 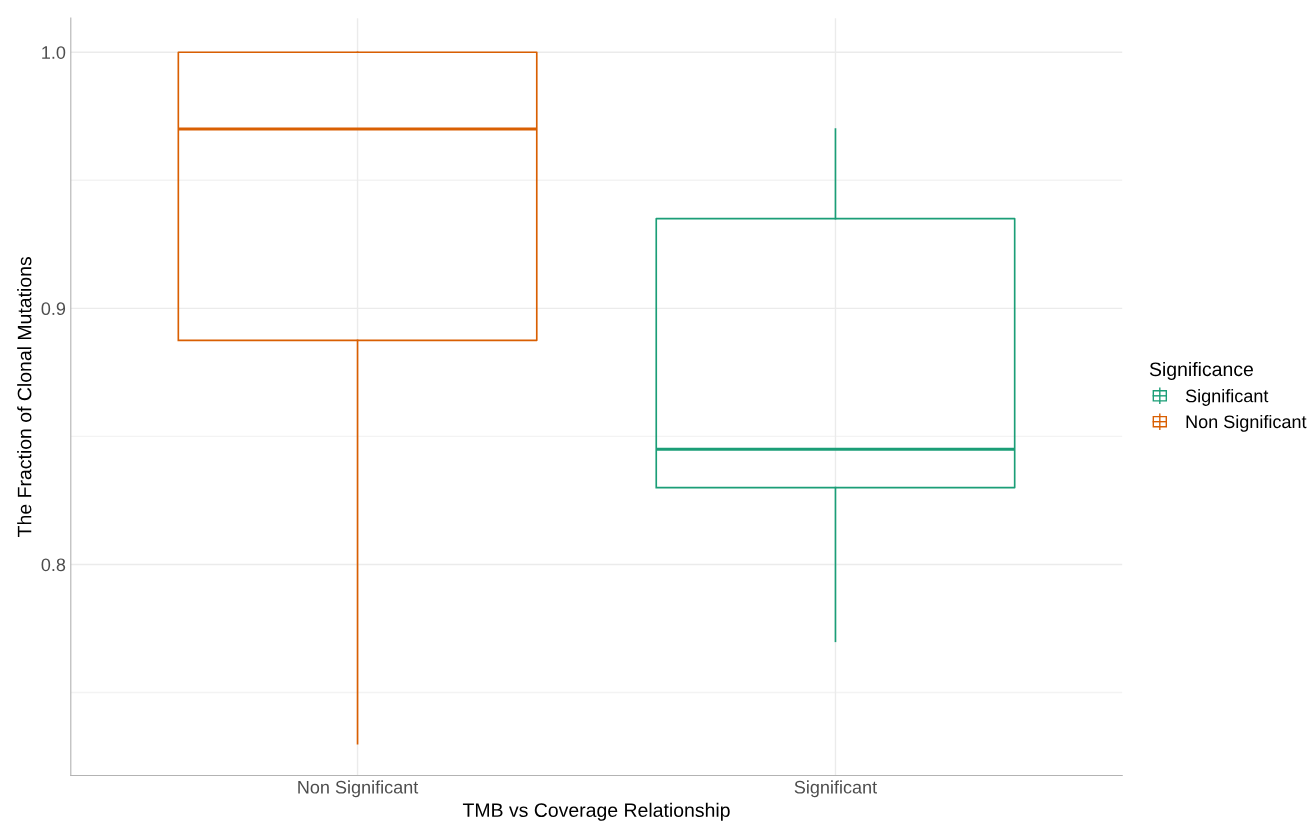 I want to click on y-tick-label: 0.8, so click(x=53, y=565).